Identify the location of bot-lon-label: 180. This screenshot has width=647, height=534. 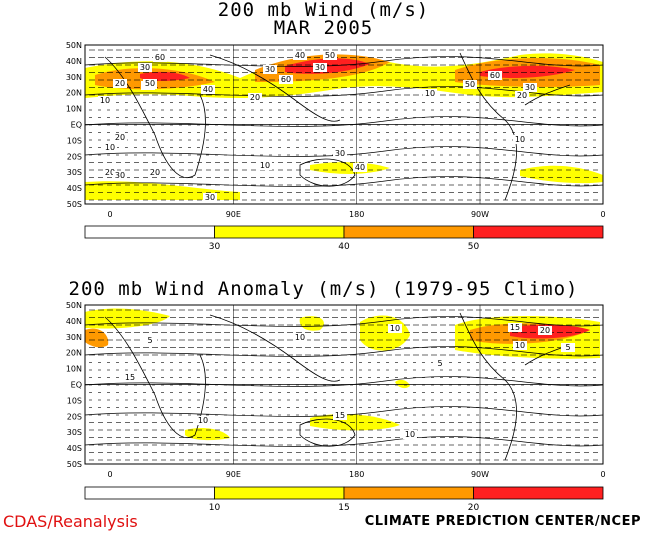
(356, 474).